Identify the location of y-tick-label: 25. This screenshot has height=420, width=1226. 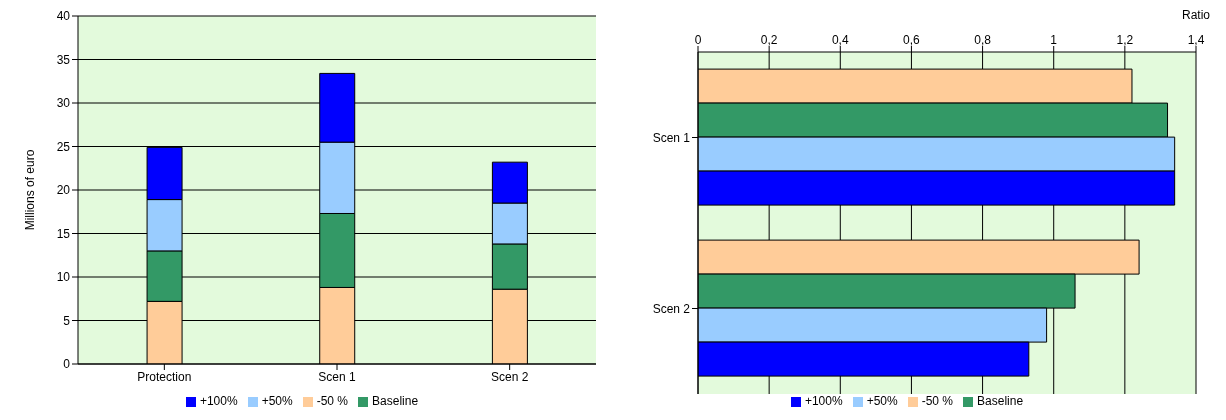
(63, 146).